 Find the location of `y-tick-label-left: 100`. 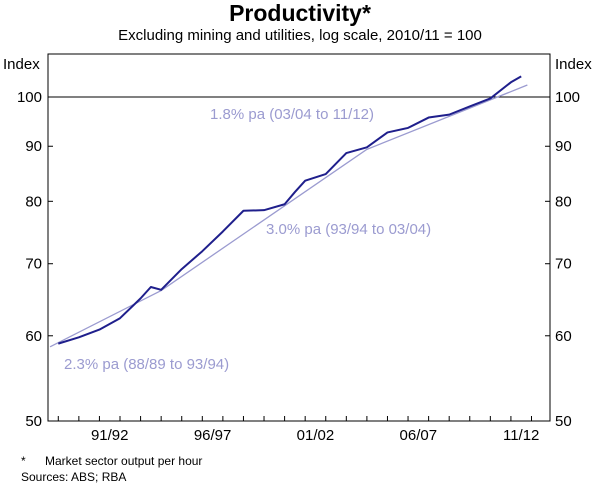

y-tick-label-left: 100 is located at coordinates (29, 97).